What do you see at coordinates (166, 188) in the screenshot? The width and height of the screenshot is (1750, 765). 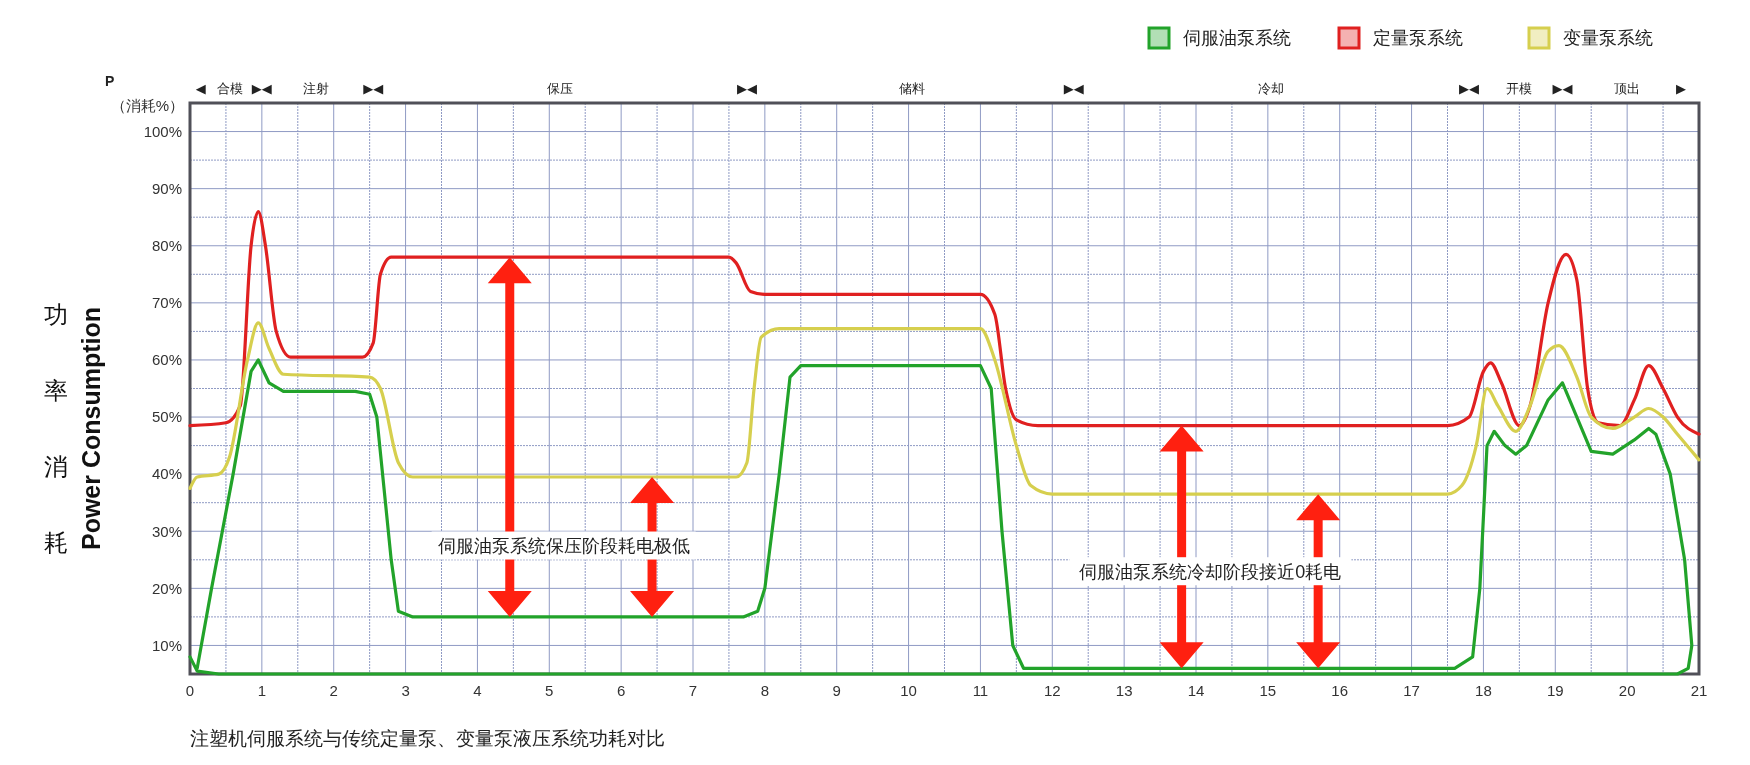 I see `y-tick-label: 90%` at bounding box center [166, 188].